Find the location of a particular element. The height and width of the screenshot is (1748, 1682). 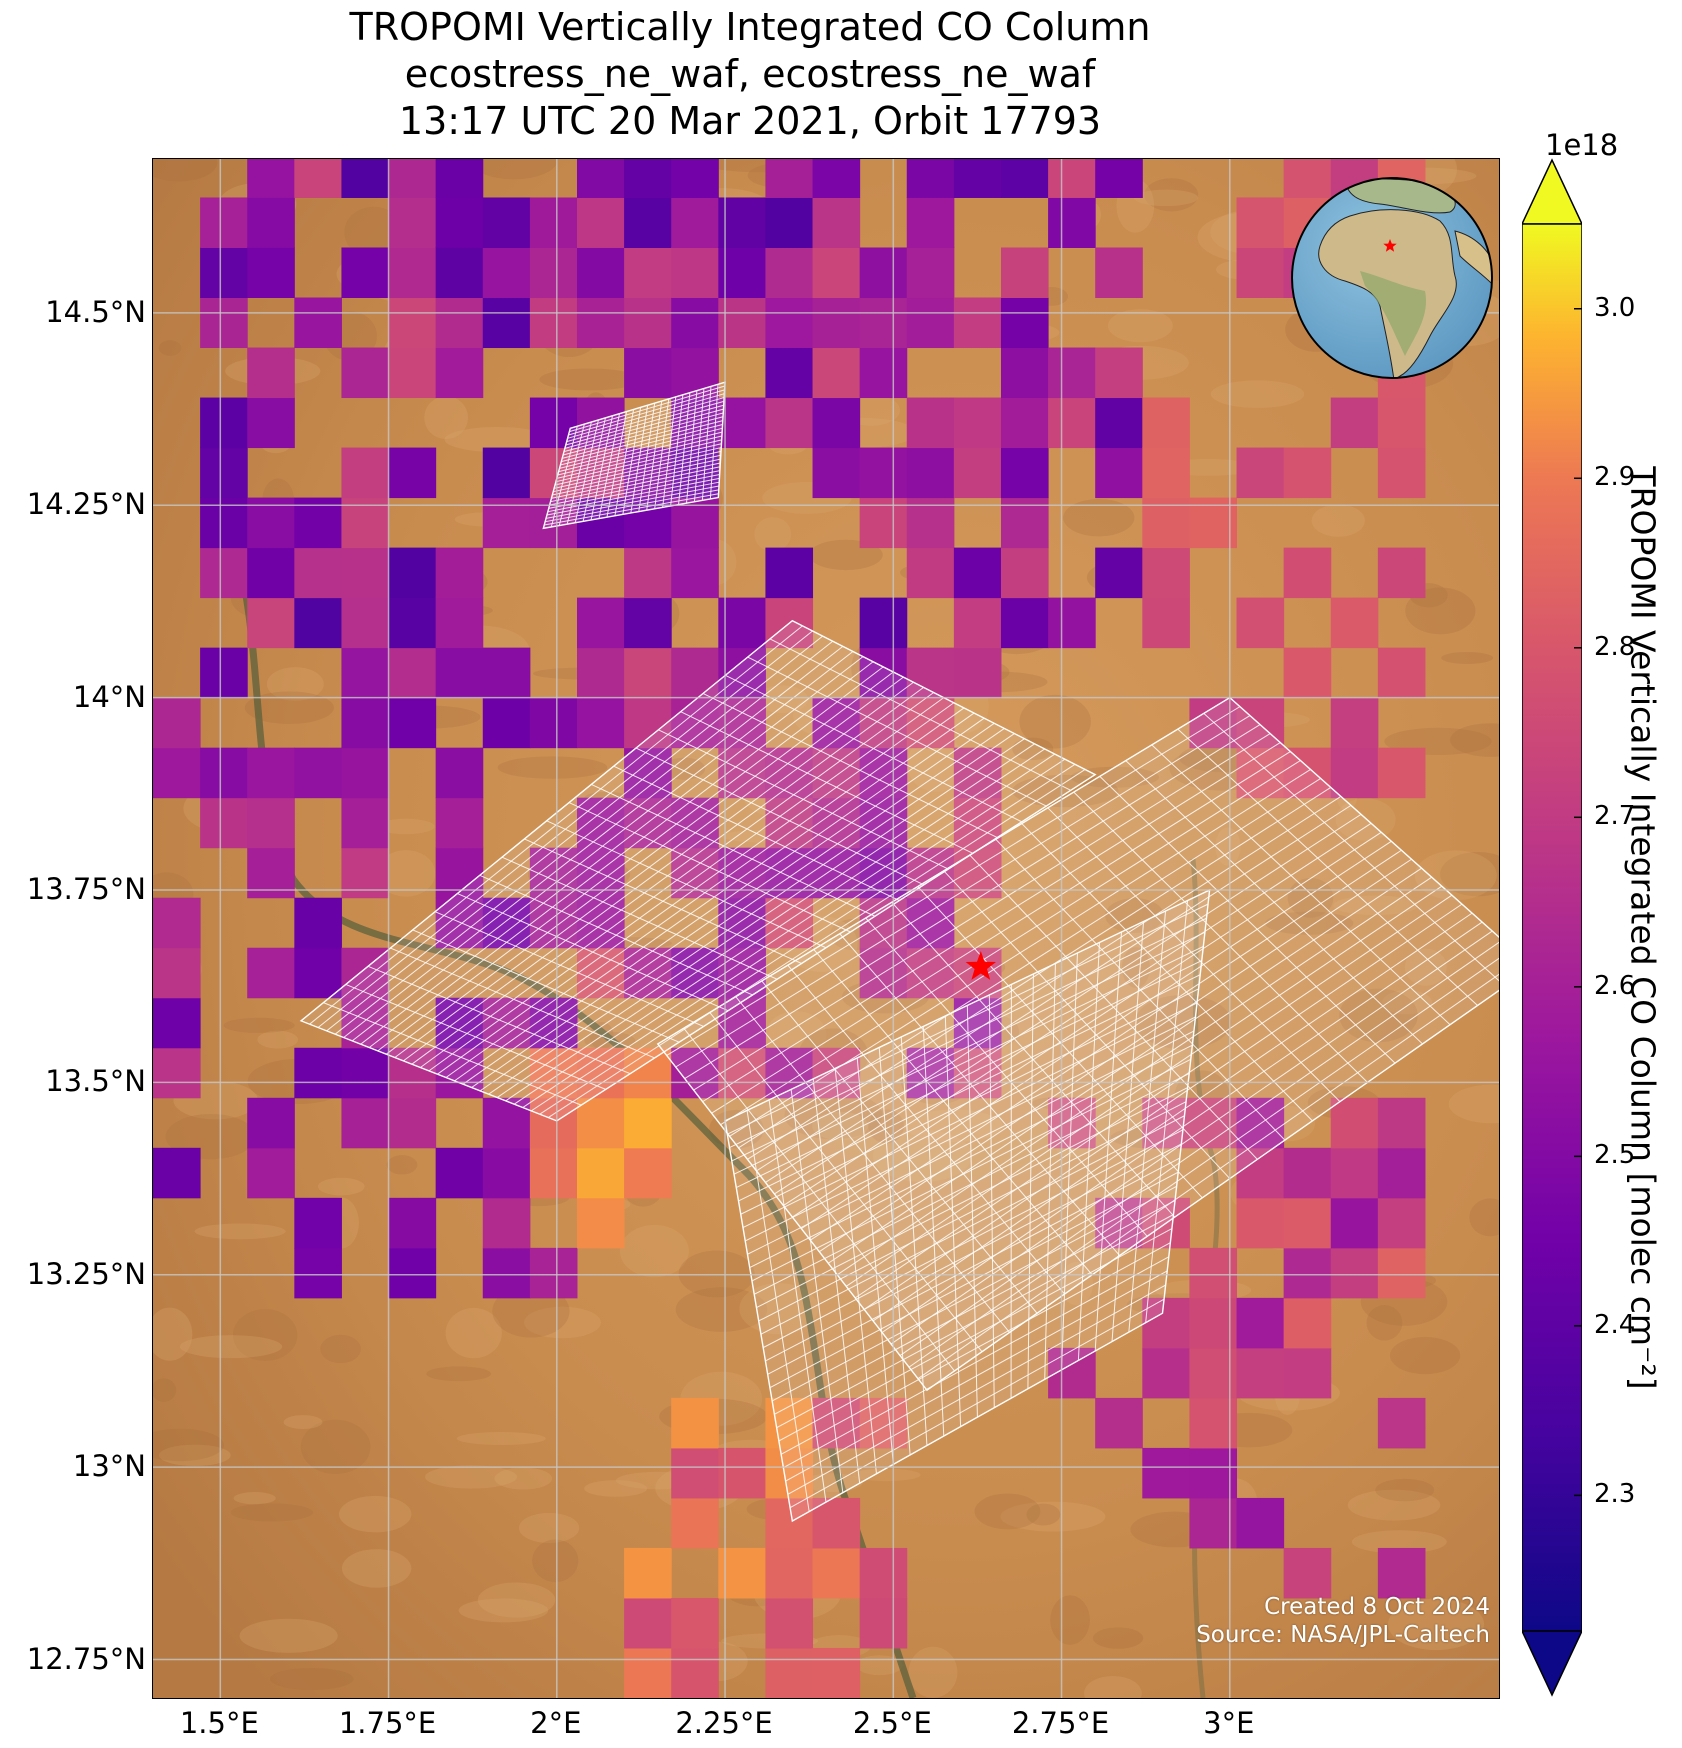

colorbar-extend-top is located at coordinates (1552, 191).